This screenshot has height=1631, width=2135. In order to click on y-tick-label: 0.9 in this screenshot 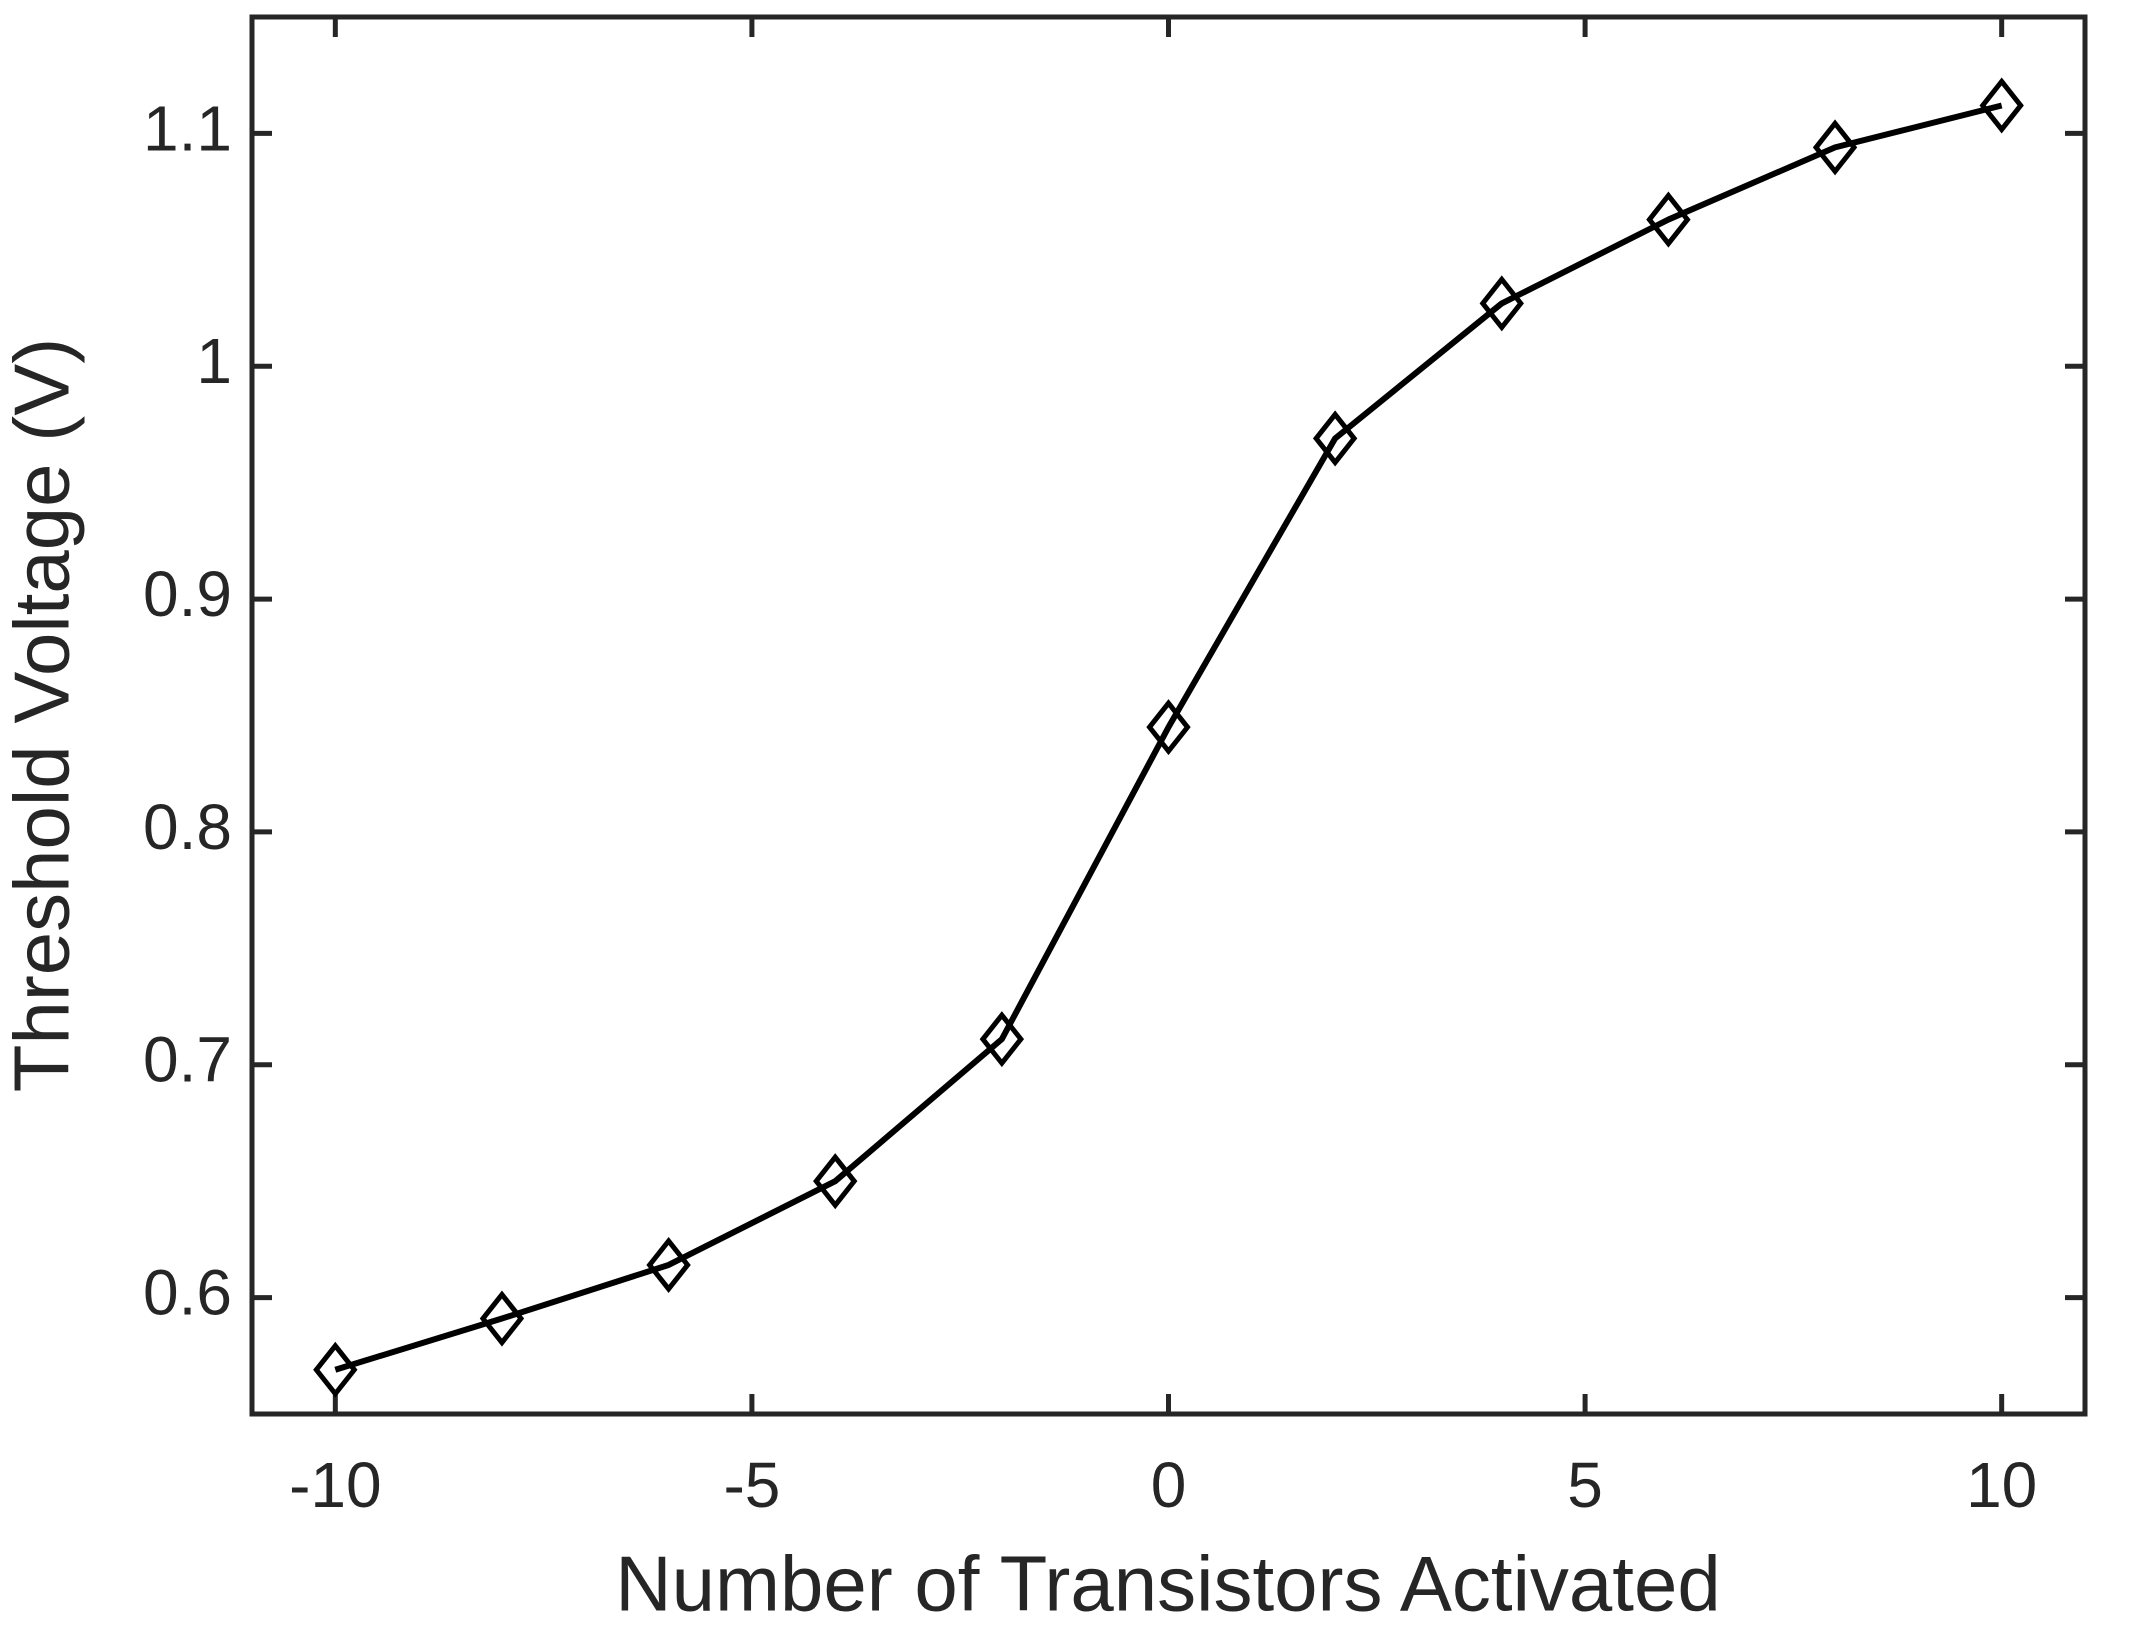, I will do `click(187, 594)`.